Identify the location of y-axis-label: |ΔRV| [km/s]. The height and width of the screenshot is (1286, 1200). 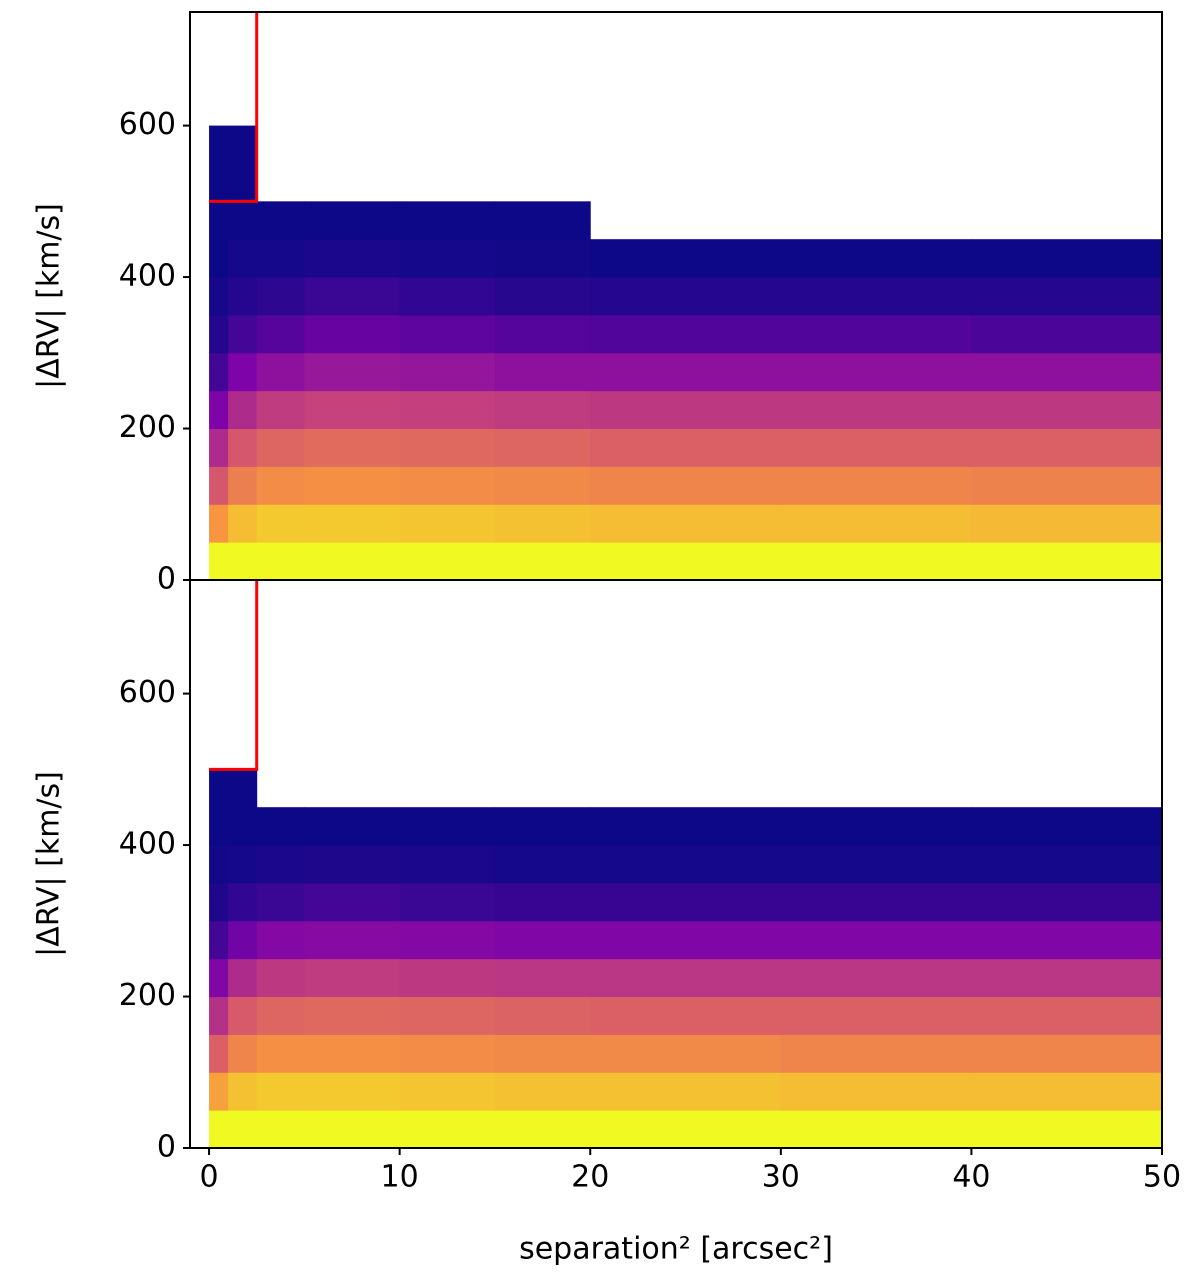
(49, 296).